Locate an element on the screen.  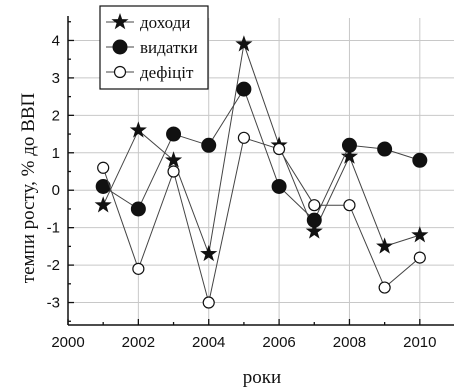
x-tick-label: 2008 is located at coordinates (349, 342).